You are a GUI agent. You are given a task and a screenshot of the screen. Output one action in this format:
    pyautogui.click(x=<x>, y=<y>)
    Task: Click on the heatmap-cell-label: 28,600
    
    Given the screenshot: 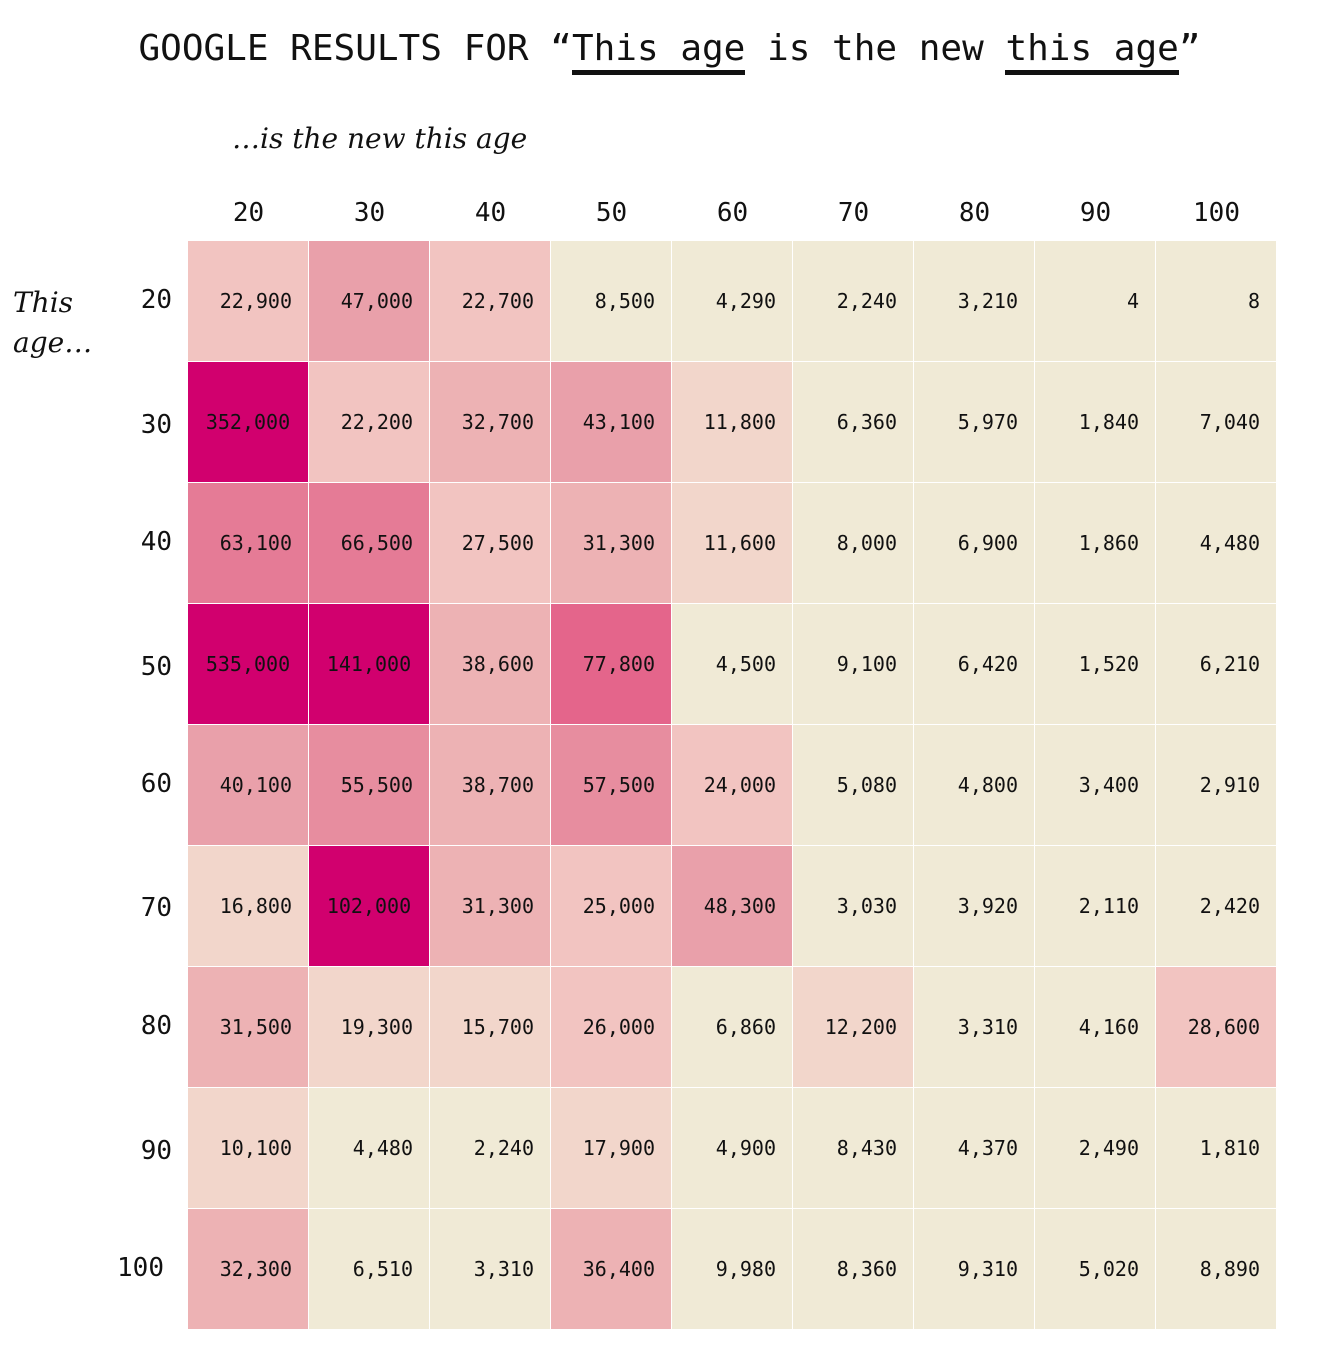 What is the action you would take?
    pyautogui.click(x=1223, y=1027)
    